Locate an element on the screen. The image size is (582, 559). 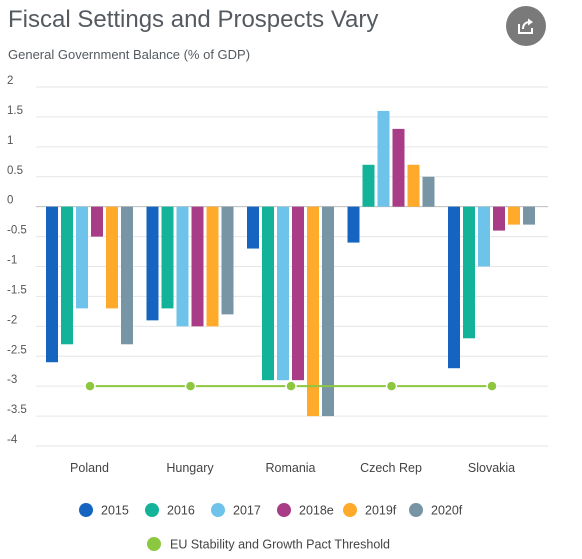
y-tick-label: 0.5 is located at coordinates (15, 171).